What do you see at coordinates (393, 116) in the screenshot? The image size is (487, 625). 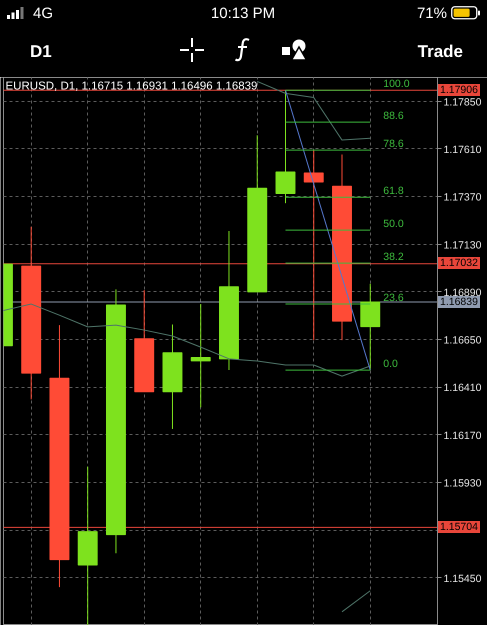 I see `series-label: 88.6` at bounding box center [393, 116].